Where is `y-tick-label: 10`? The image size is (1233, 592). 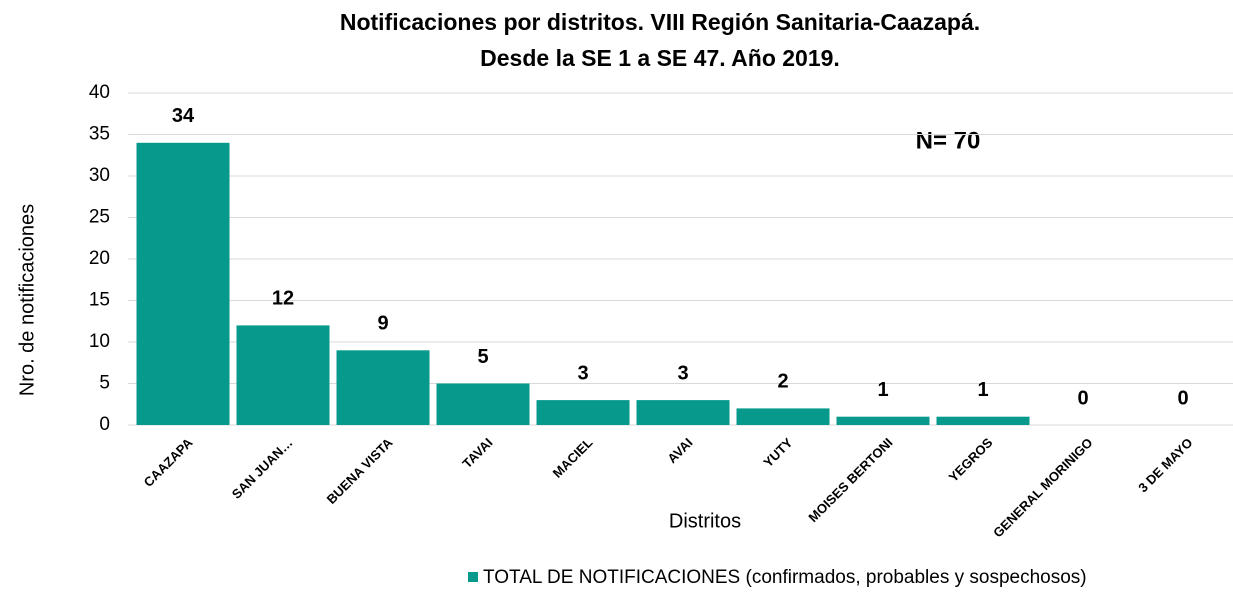 y-tick-label: 10 is located at coordinates (99, 341).